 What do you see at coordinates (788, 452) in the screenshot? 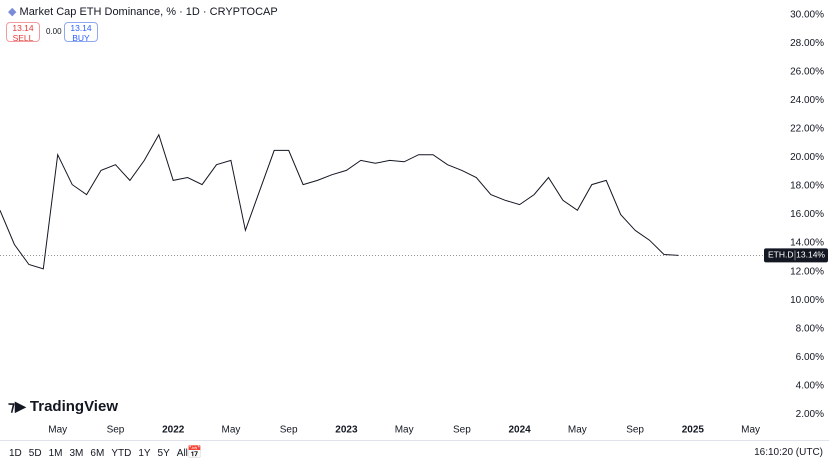
I see `clock: 16:10:20 (UTC)` at bounding box center [788, 452].